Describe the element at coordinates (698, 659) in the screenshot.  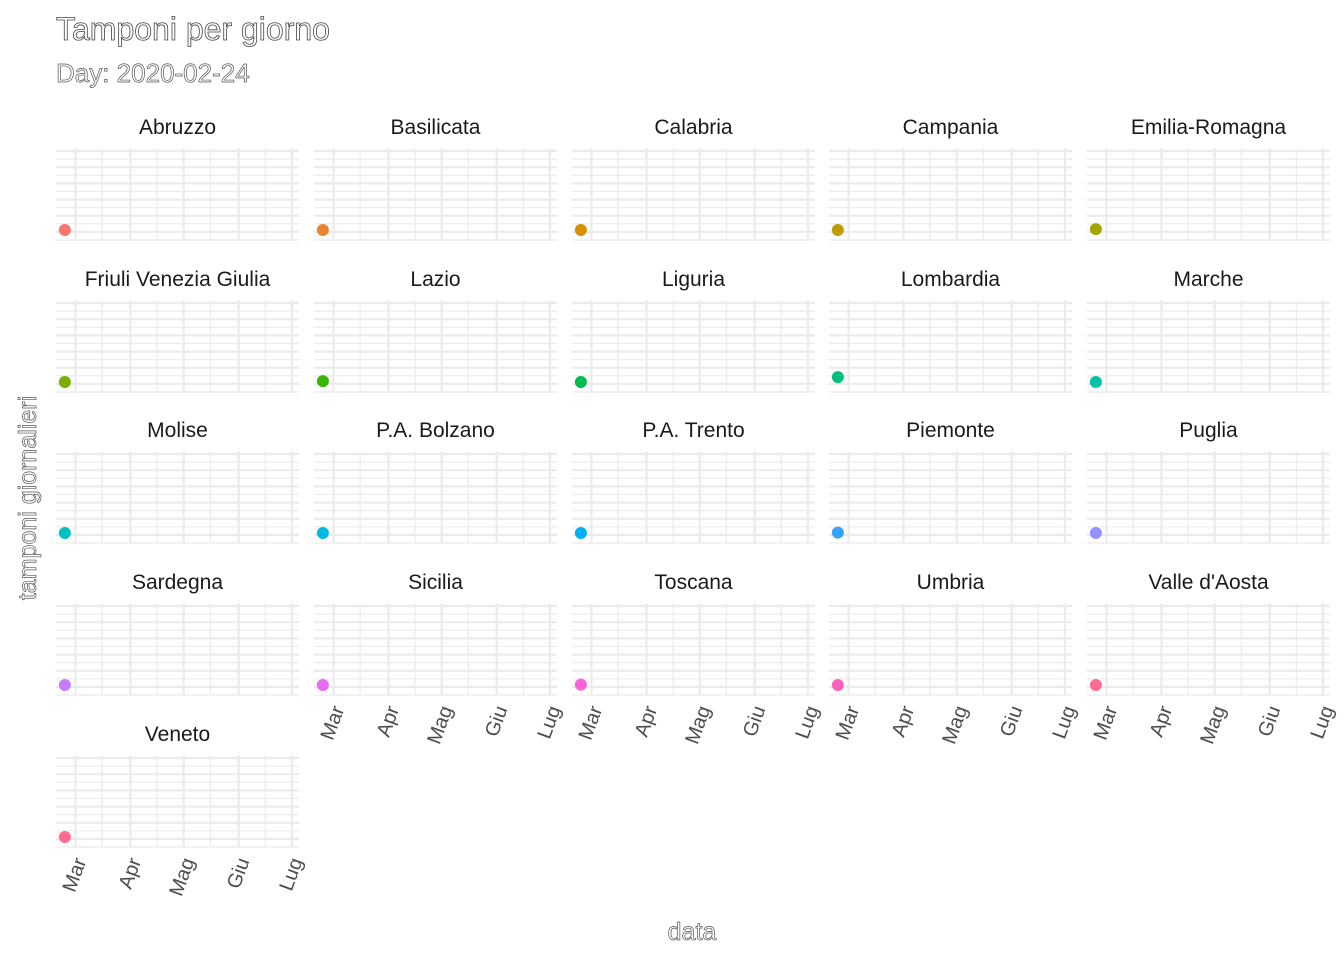
I see `facet-panel: Toscana Mar Apr Mag Giu Lug` at that location.